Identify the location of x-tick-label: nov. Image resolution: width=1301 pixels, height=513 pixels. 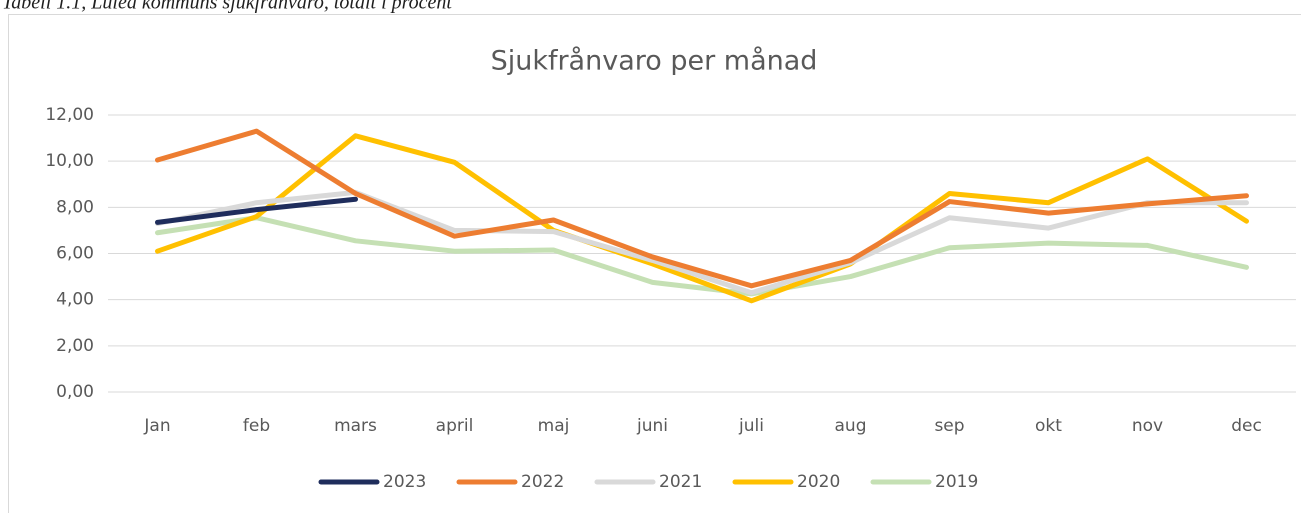
(1147, 426).